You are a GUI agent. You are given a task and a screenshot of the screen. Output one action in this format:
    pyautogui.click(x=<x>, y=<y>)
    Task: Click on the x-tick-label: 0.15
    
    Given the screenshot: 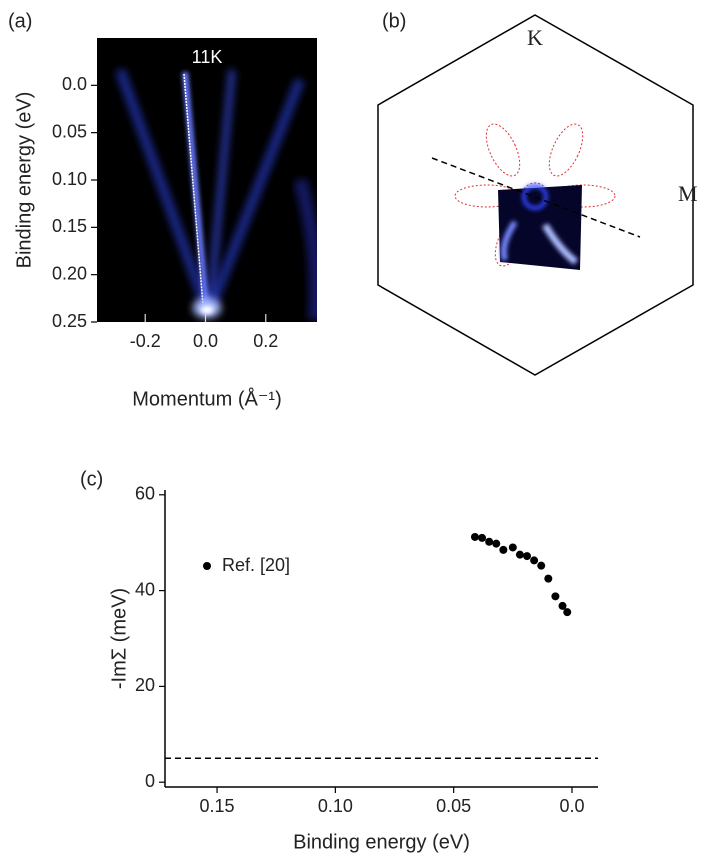 What is the action you would take?
    pyautogui.click(x=217, y=806)
    